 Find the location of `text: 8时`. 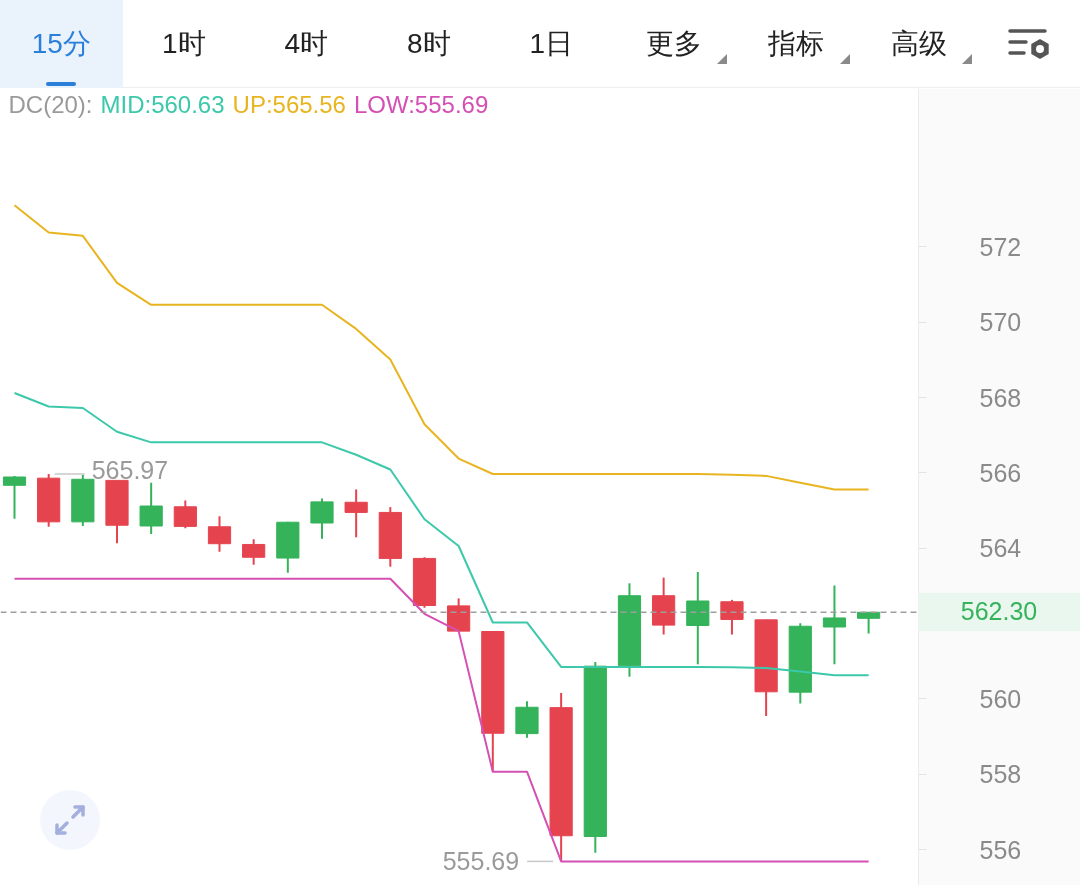

text: 8时 is located at coordinates (428, 44).